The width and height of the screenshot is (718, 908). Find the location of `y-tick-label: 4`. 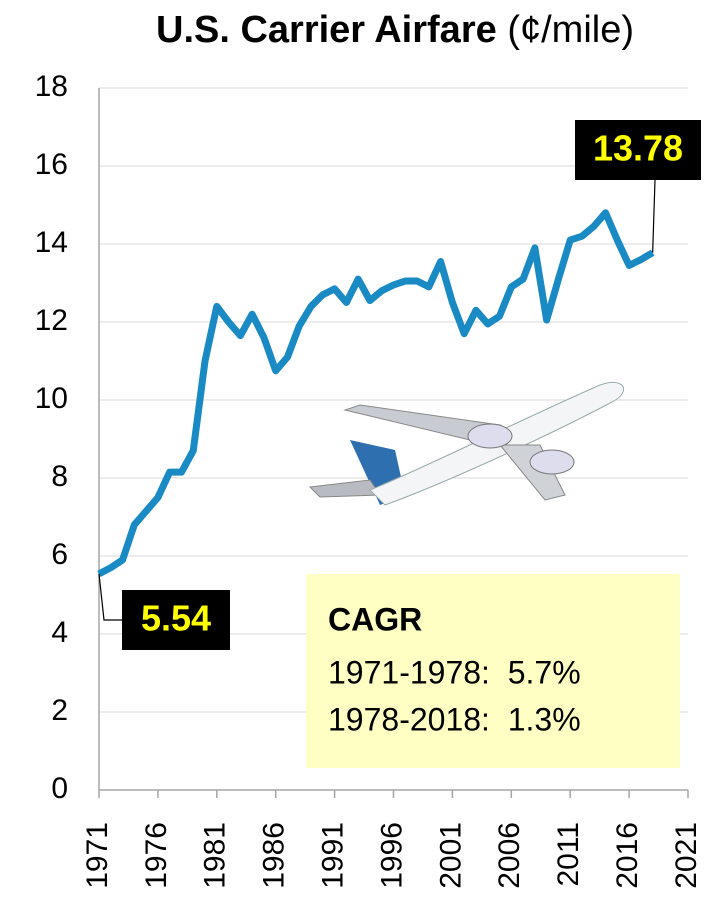

y-tick-label: 4 is located at coordinates (59, 632).